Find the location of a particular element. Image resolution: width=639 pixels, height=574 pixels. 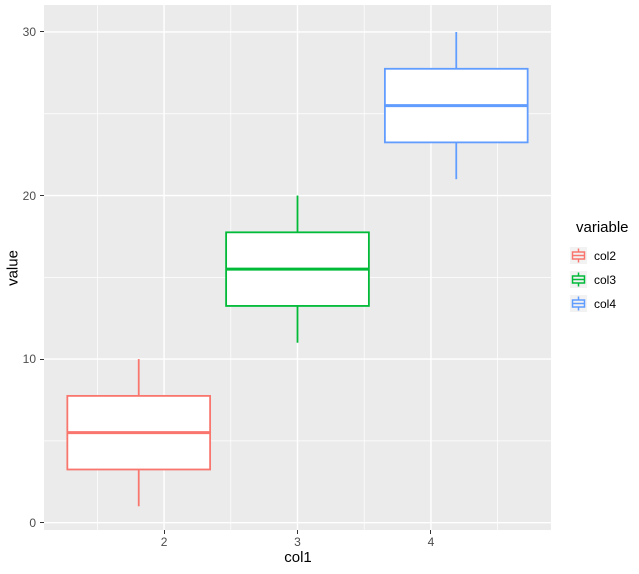

y-axis-title: value is located at coordinates (13, 268).